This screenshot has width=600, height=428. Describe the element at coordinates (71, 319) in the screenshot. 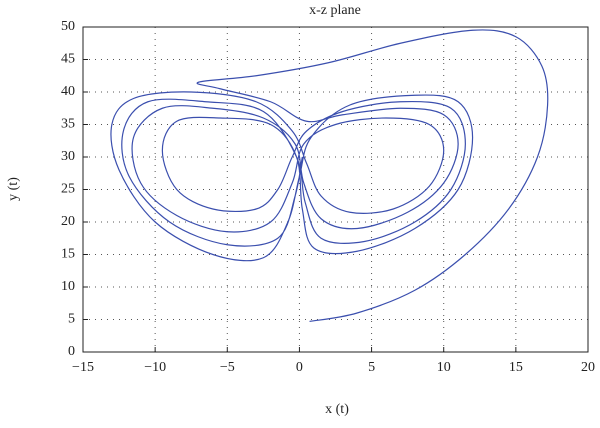

I see `y-tick-label: 5` at that location.